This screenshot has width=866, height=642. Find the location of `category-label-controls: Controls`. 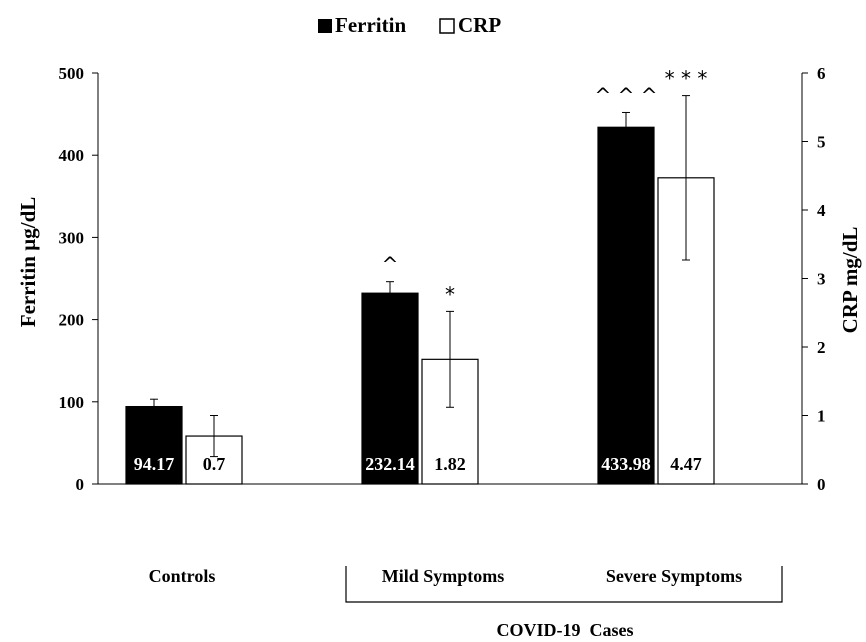

category-label-controls: Controls is located at coordinates (182, 576).